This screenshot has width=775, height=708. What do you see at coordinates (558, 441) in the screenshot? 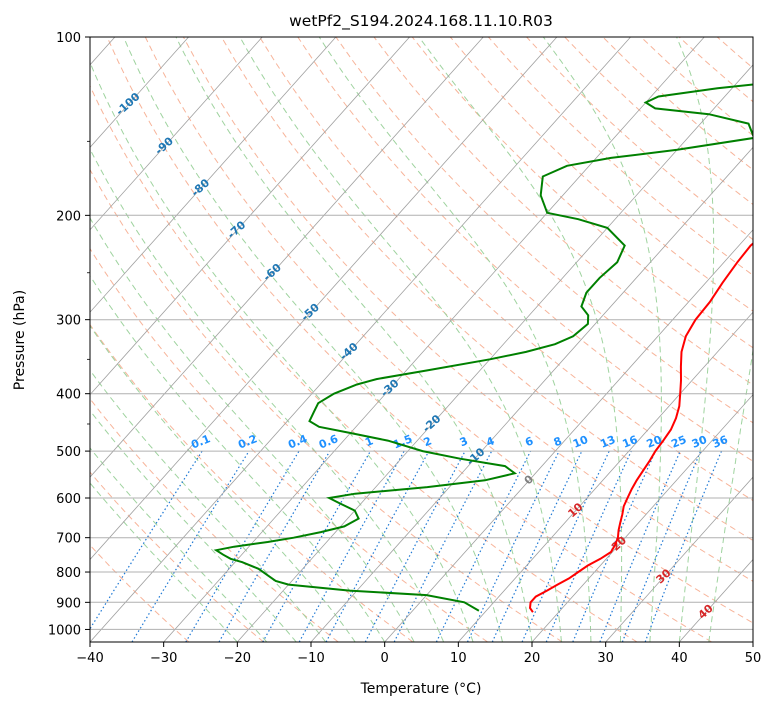
I see `mixing-ratio-label: 8` at bounding box center [558, 441].